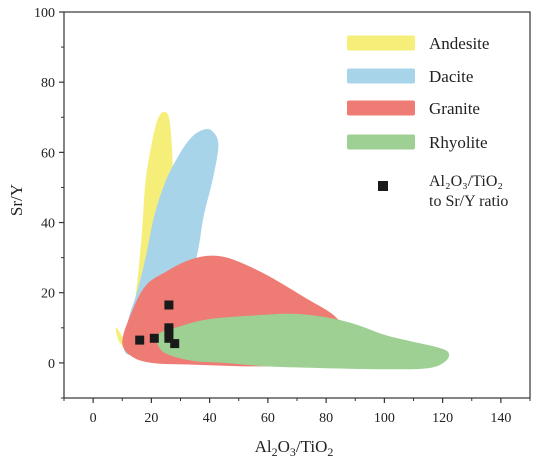 This screenshot has width=550, height=466. Describe the element at coordinates (381, 43) in the screenshot. I see `legend-swatch-andesite` at that location.